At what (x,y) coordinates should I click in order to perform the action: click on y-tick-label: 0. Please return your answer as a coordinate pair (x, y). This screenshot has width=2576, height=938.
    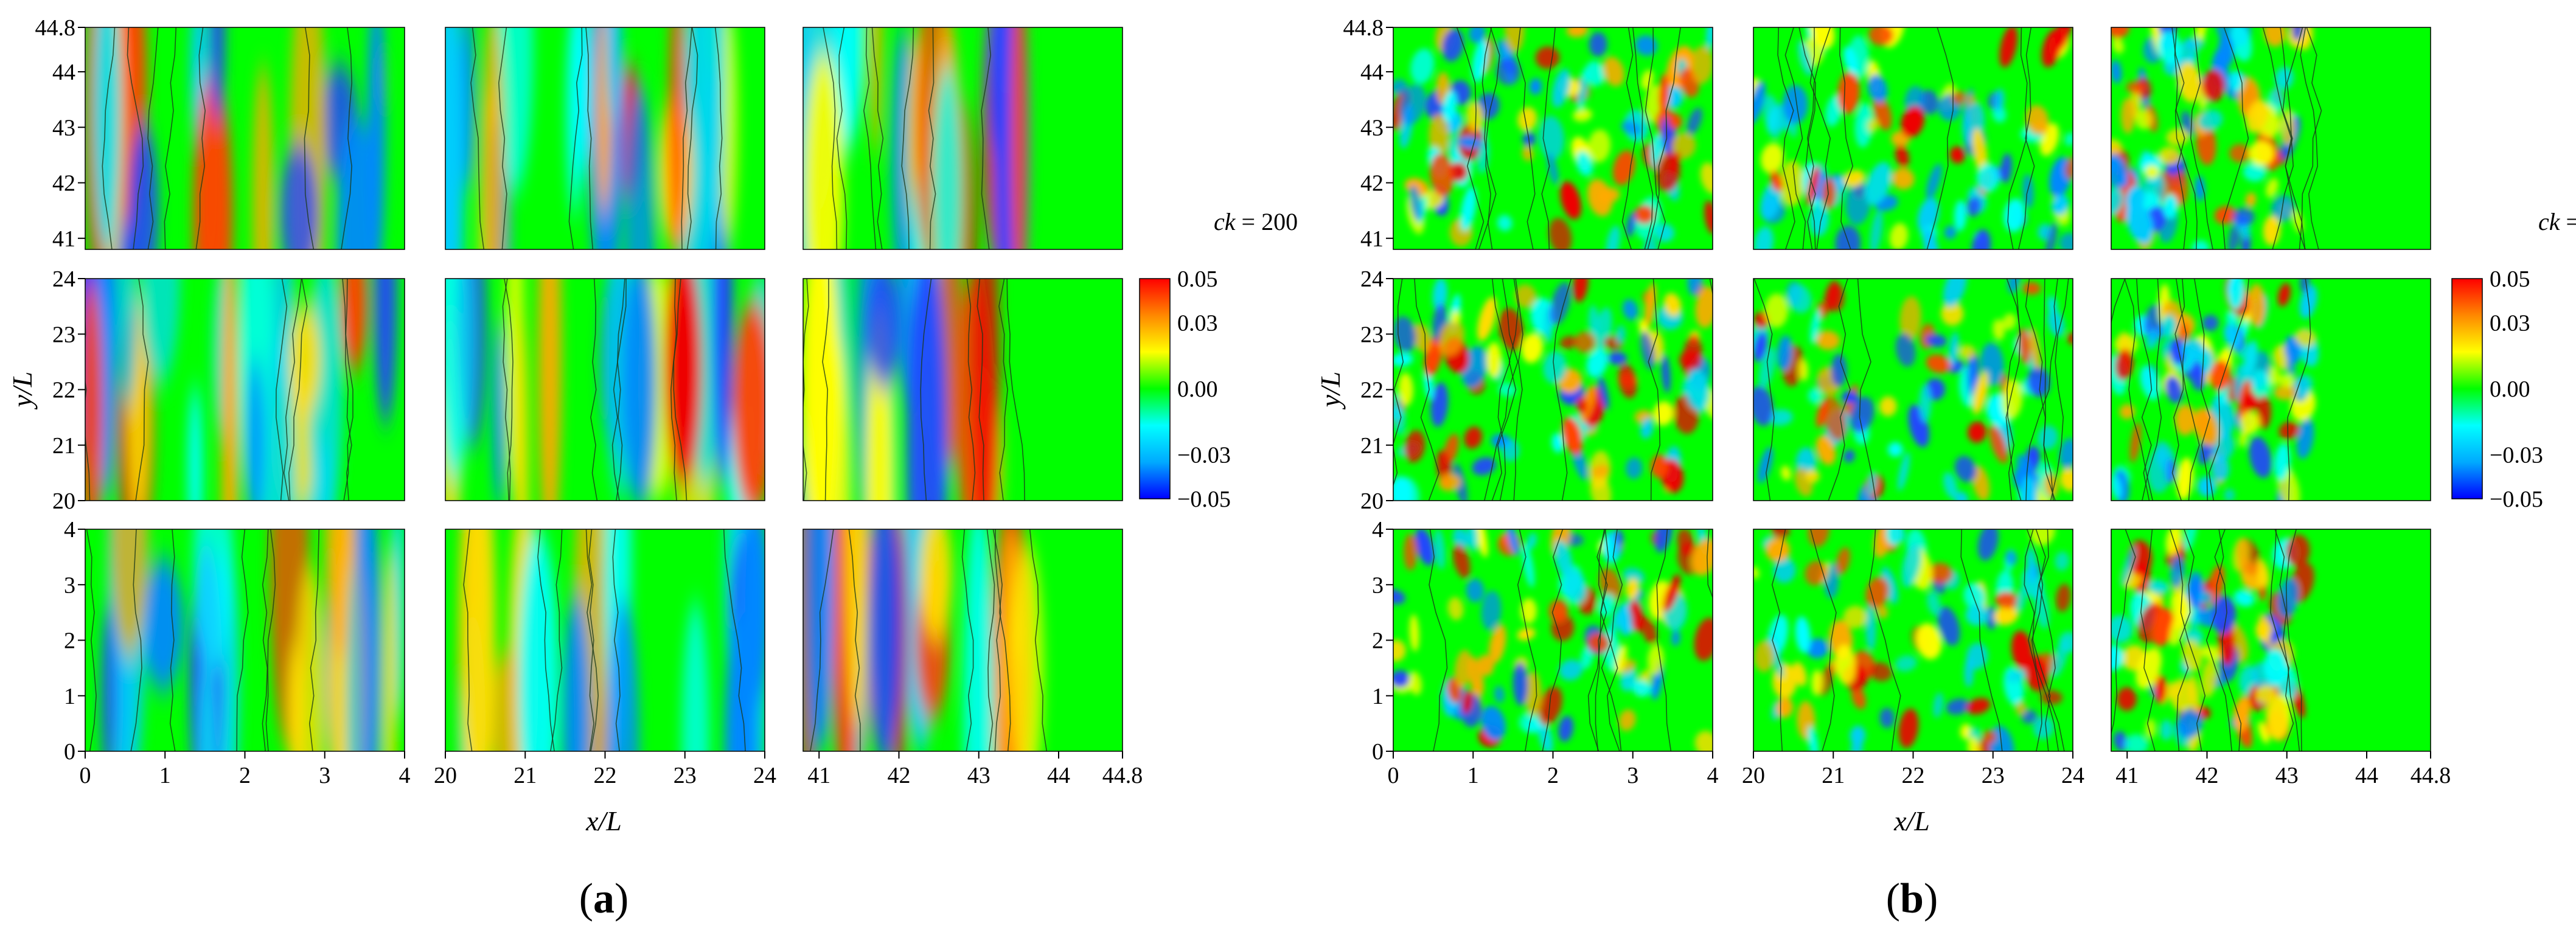
    Looking at the image, I should click on (1378, 752).